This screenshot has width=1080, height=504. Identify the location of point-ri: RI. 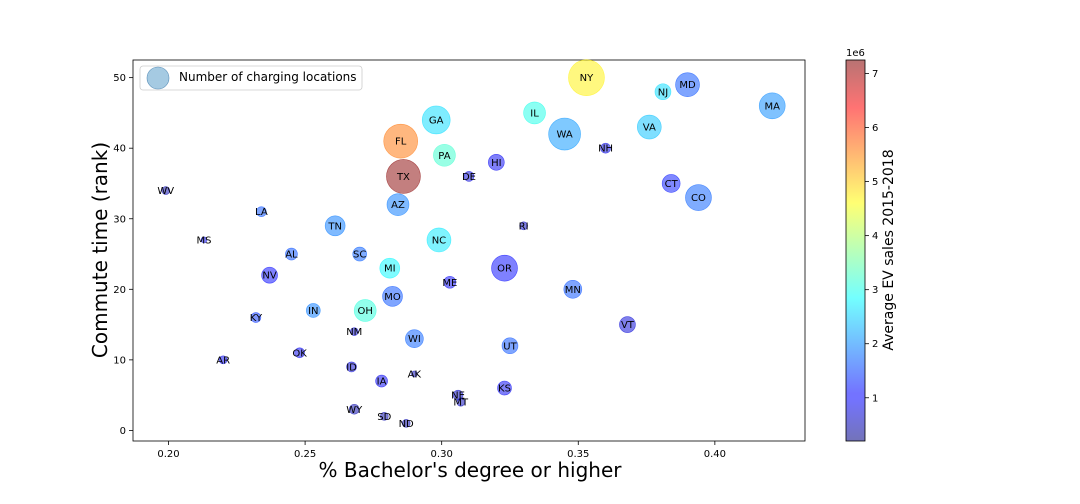
(524, 226).